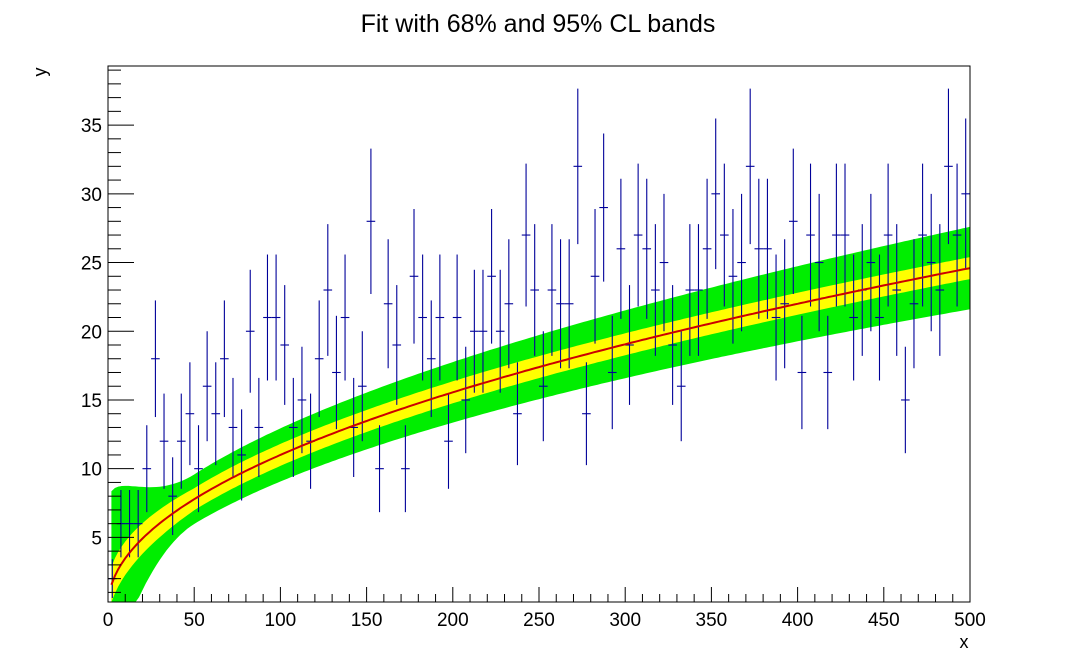 The width and height of the screenshot is (1078, 671). What do you see at coordinates (91, 401) in the screenshot?
I see `y-tick-label: 15` at bounding box center [91, 401].